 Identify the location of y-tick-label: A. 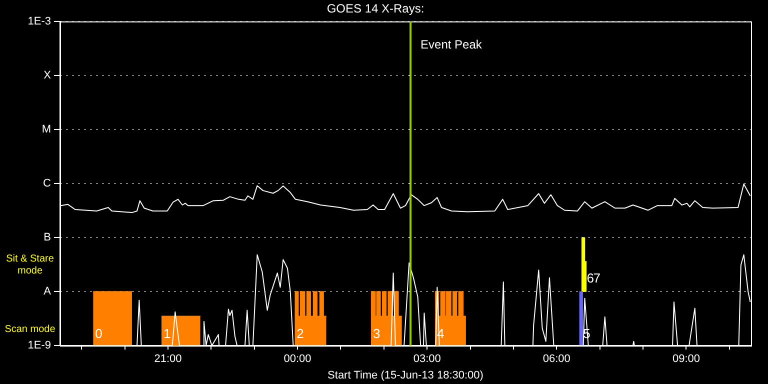
(48, 292).